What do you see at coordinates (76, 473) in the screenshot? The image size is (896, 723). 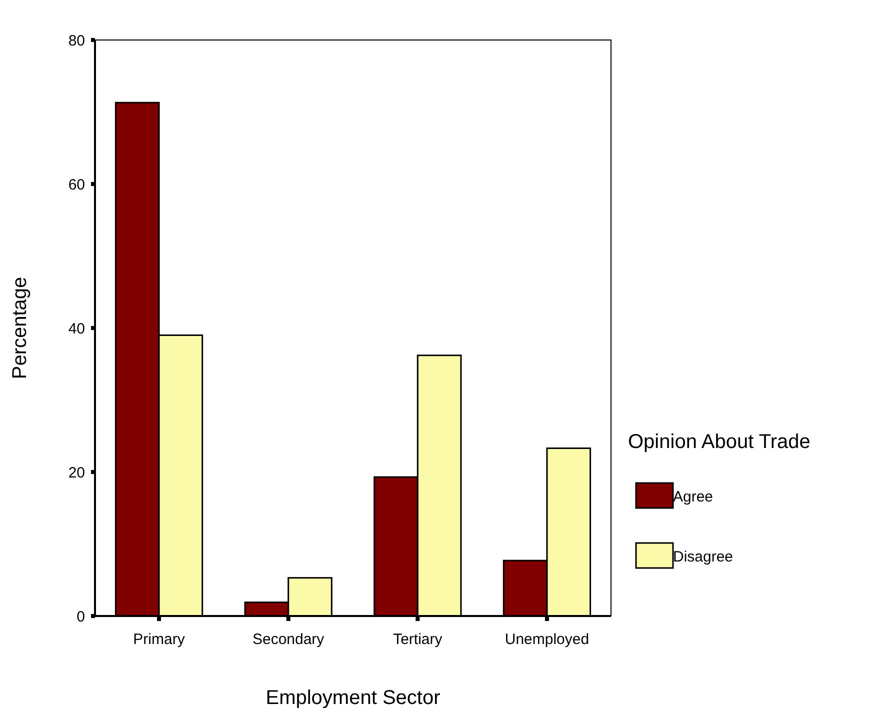 I see `y-tick-label: 20` at bounding box center [76, 473].